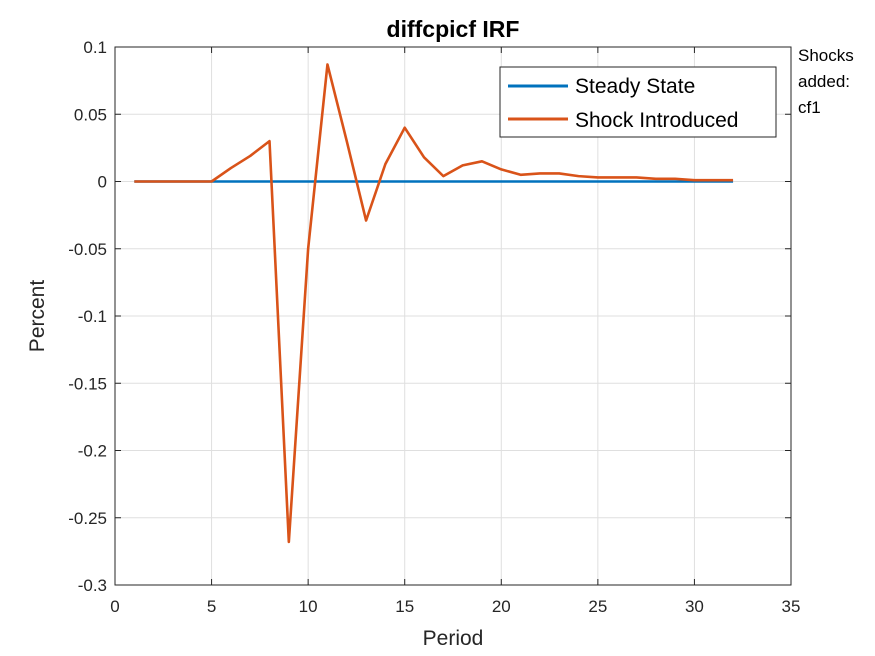  Describe the element at coordinates (501, 606) in the screenshot. I see `x-tick-label: 20` at that location.